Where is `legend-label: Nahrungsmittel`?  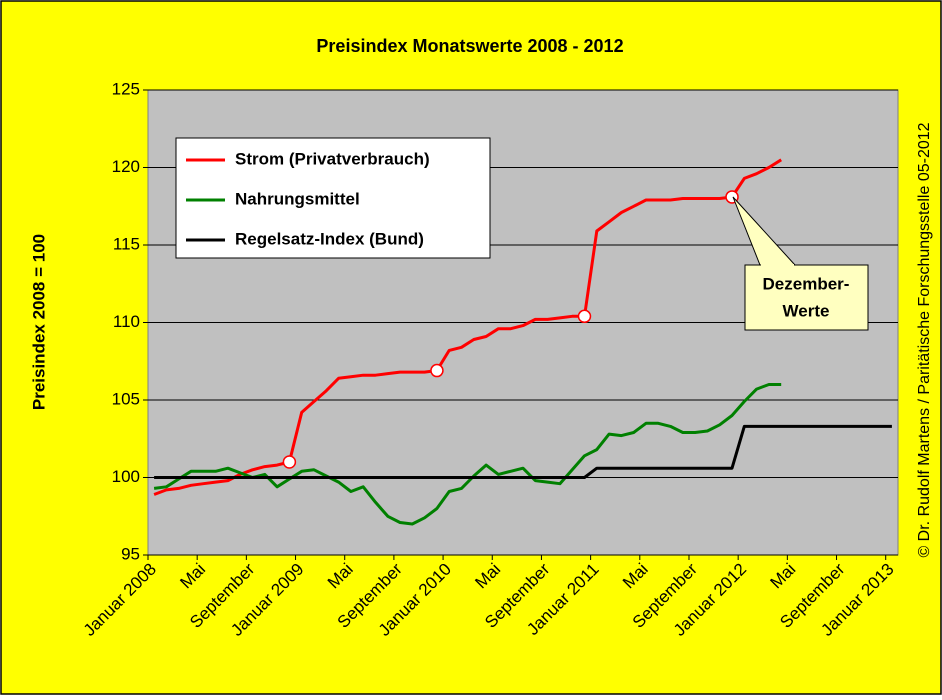
legend-label: Nahrungsmittel is located at coordinates (297, 198).